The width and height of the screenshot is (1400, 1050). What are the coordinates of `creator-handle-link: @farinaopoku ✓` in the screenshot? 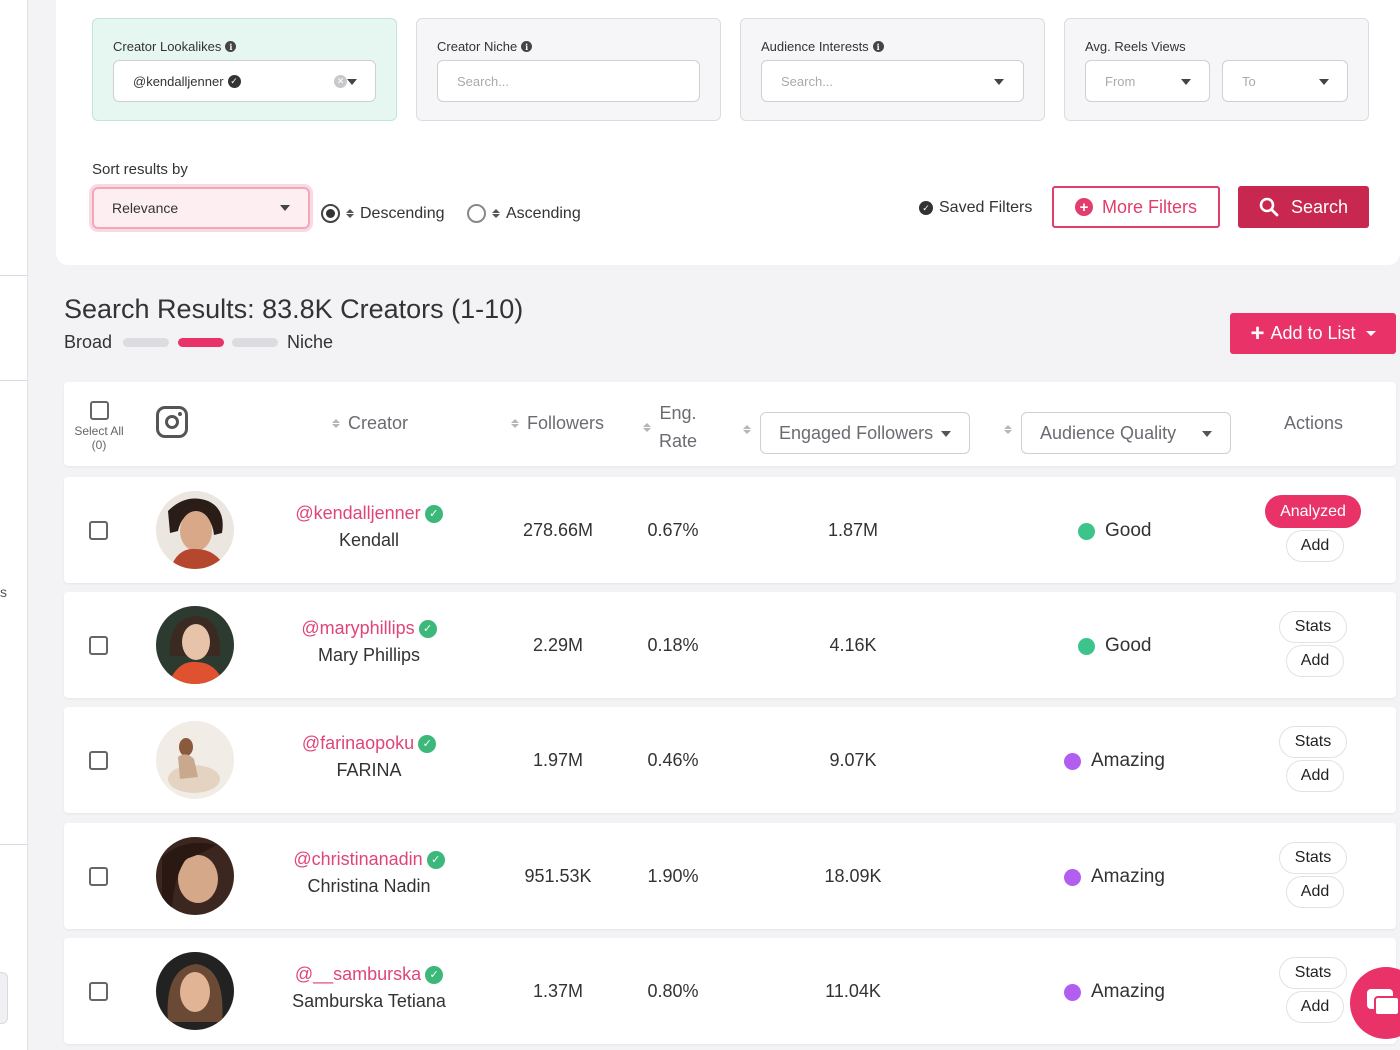 It's located at (369, 743).